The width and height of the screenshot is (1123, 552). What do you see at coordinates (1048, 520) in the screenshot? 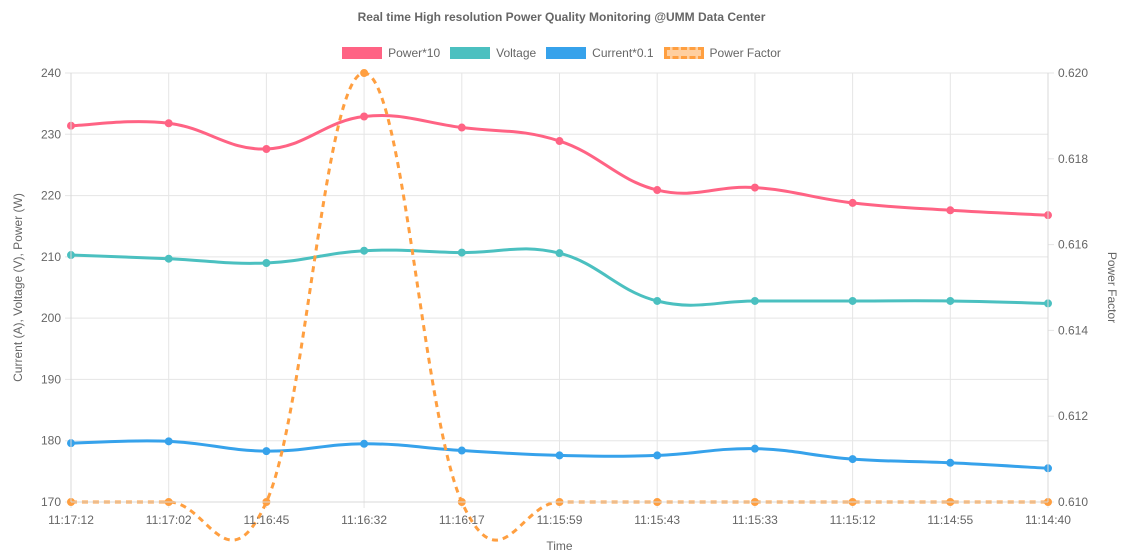
I see `x-tick-label: 11:14:40` at bounding box center [1048, 520].